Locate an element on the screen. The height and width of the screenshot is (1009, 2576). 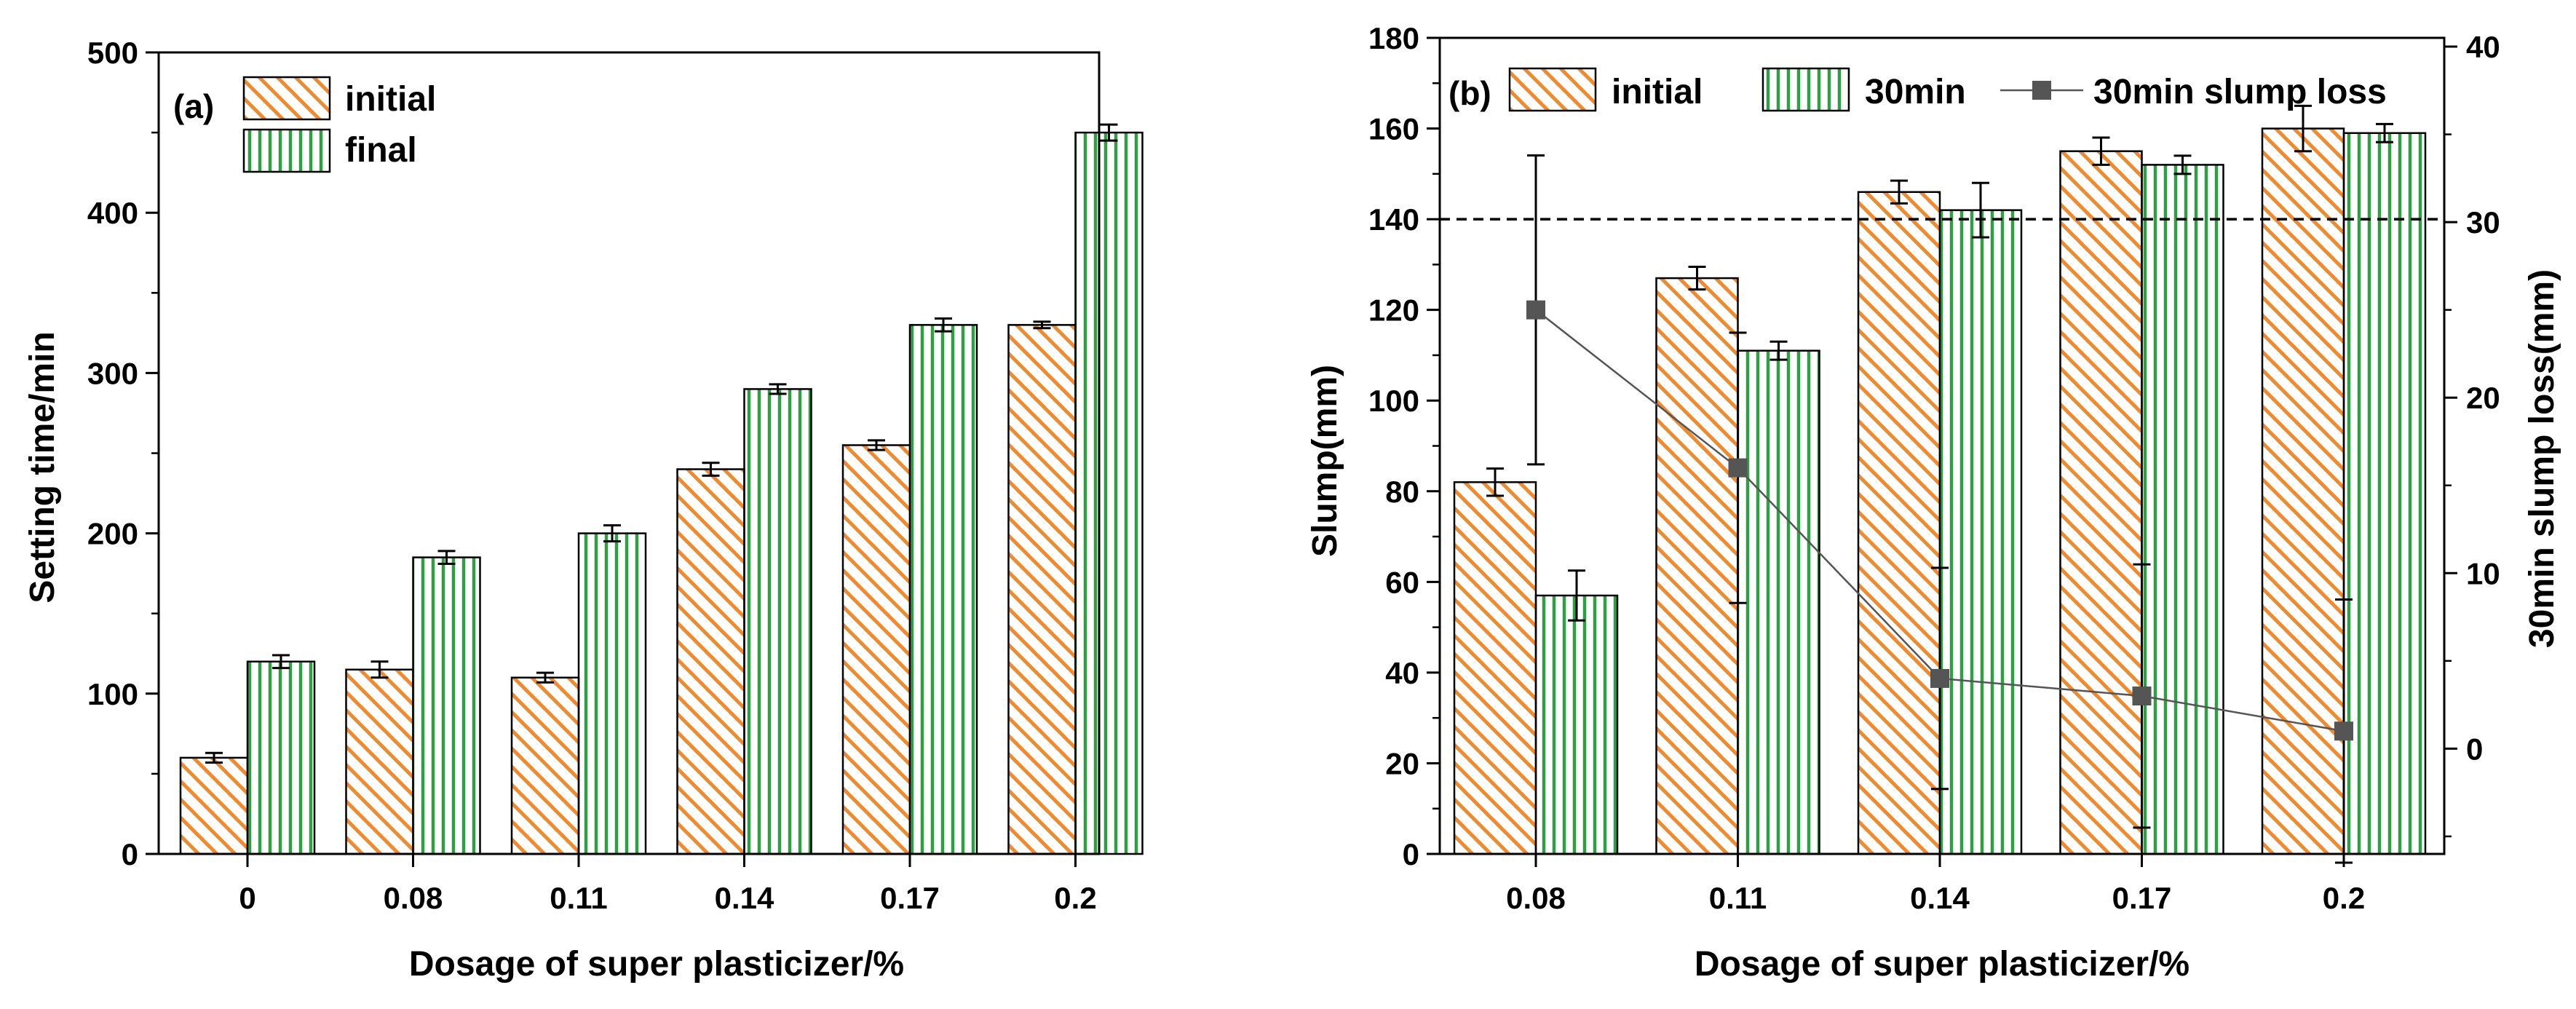
y-axis-label-b: Slump(mm) is located at coordinates (1325, 461).